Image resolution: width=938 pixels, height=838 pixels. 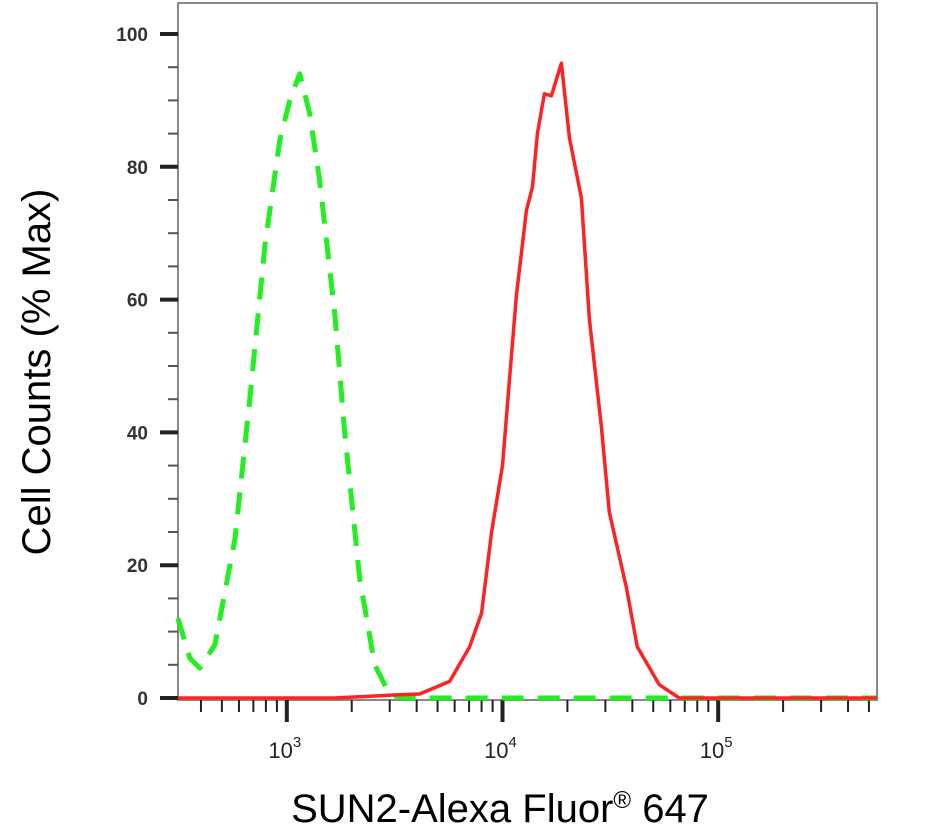 I want to click on x-tick-label: 10³, so click(x=284, y=748).